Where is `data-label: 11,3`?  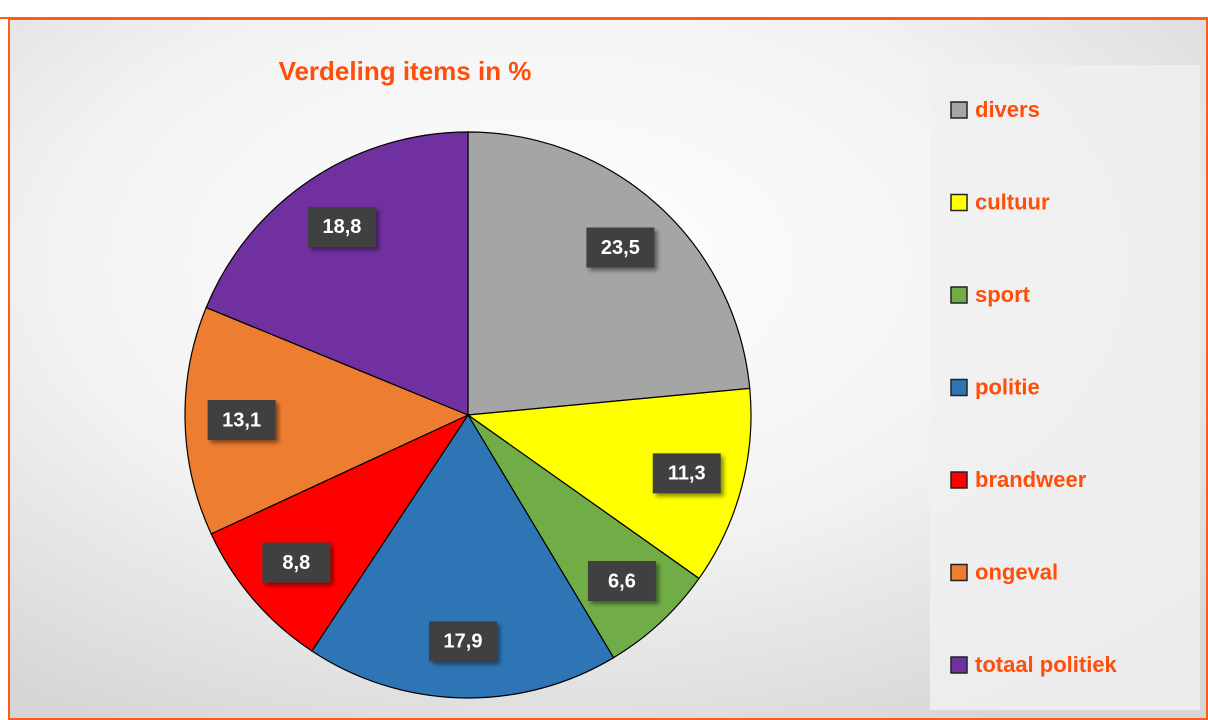 data-label: 11,3 is located at coordinates (687, 474).